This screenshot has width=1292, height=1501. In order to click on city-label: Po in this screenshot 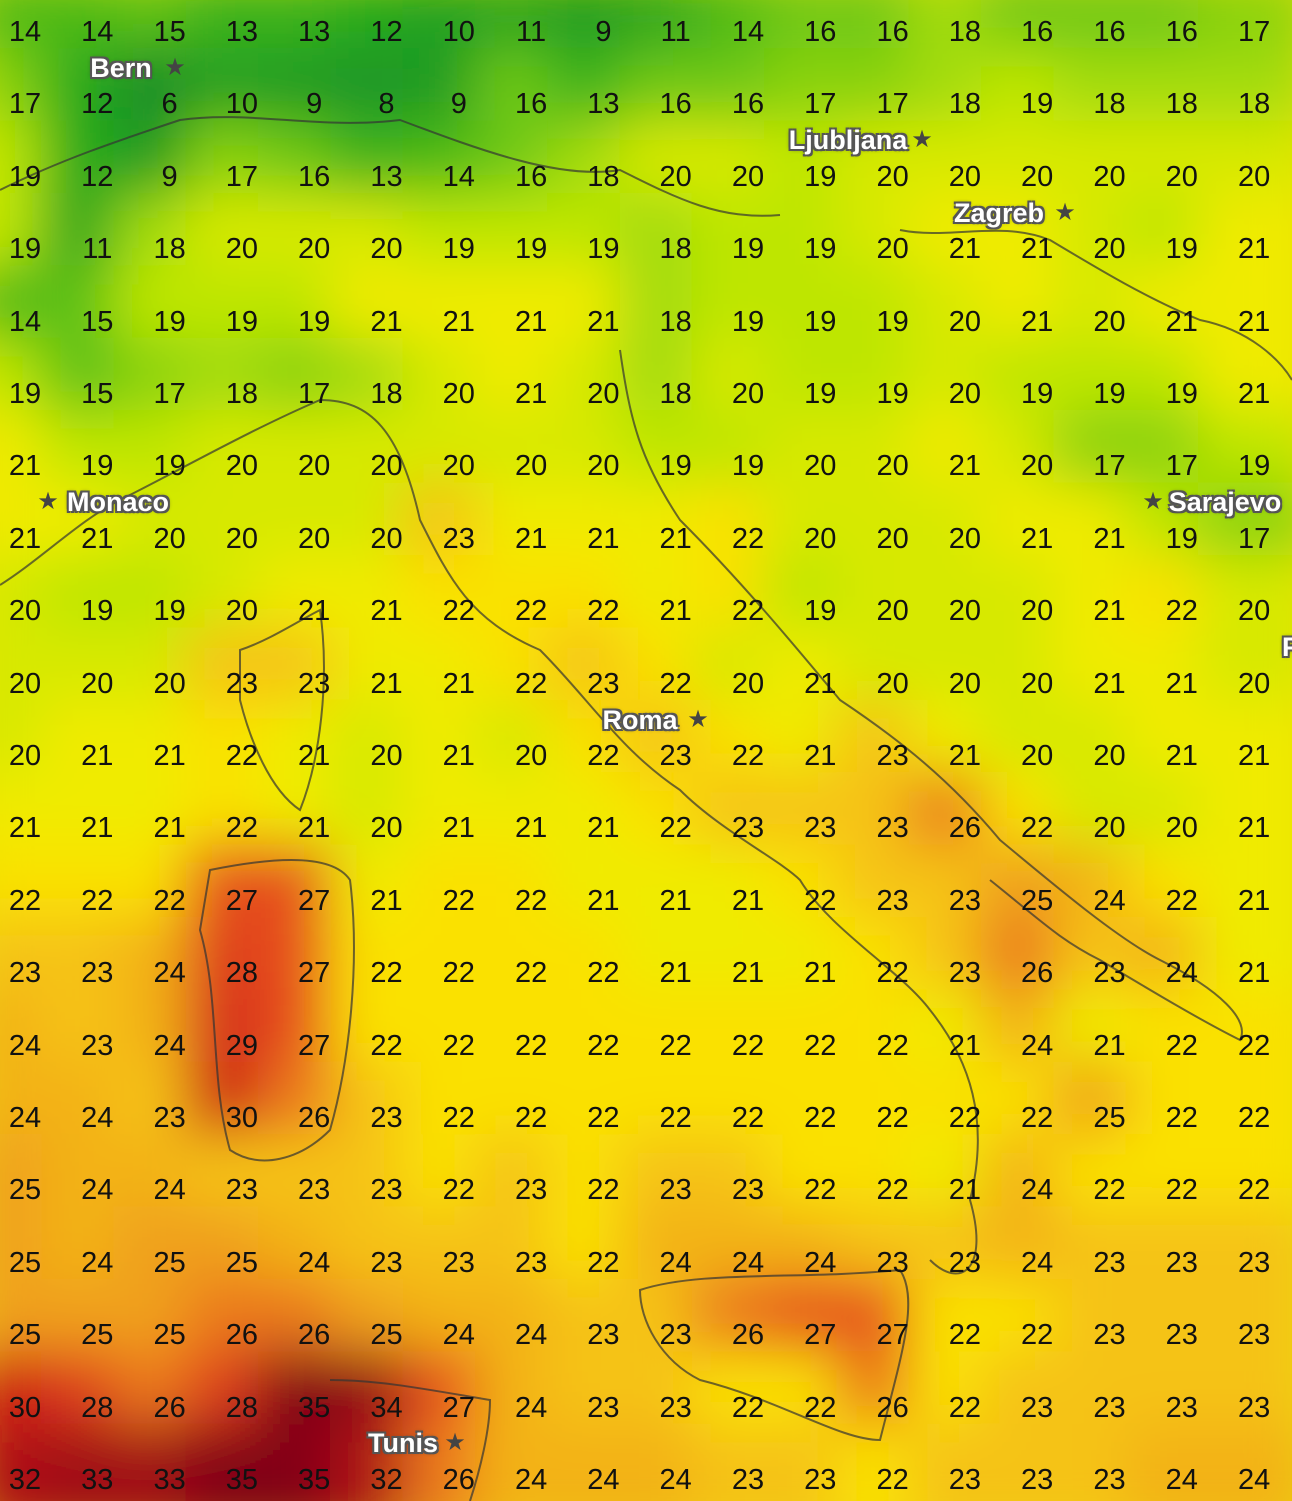, I will do `click(1287, 647)`.